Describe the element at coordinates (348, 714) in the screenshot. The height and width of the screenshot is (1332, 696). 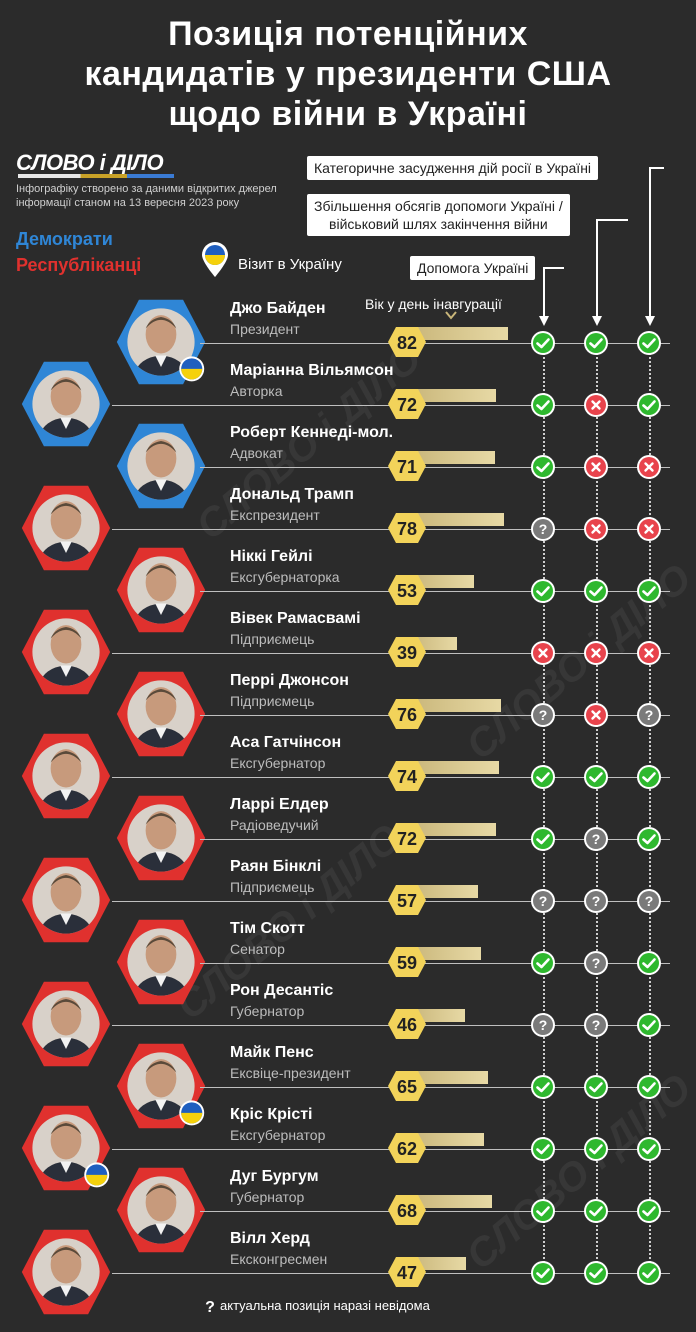
I see `candidate-row: Перрі Джонсон Підприємець 76??` at that location.